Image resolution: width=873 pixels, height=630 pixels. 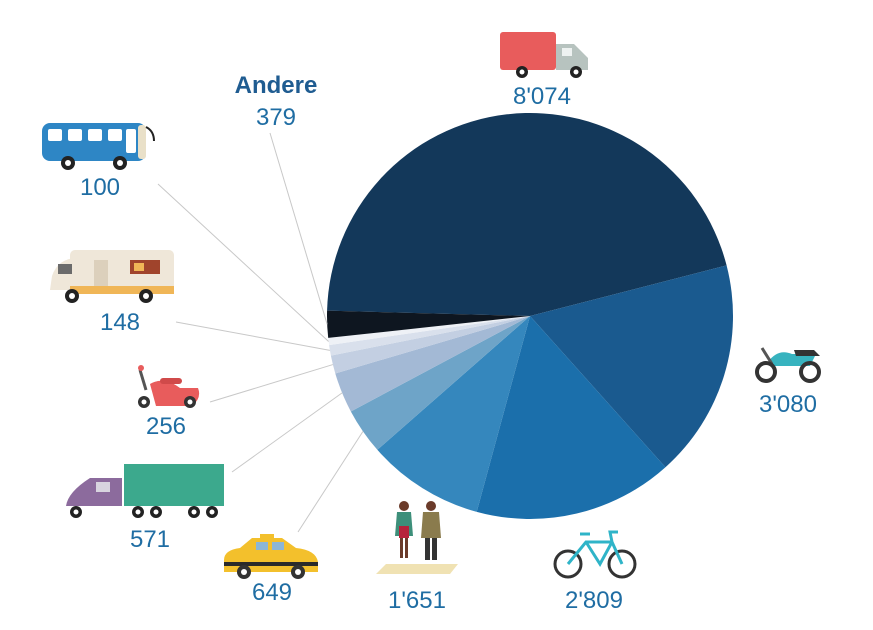 What do you see at coordinates (544, 55) in the screenshot?
I see `truck-icon` at bounding box center [544, 55].